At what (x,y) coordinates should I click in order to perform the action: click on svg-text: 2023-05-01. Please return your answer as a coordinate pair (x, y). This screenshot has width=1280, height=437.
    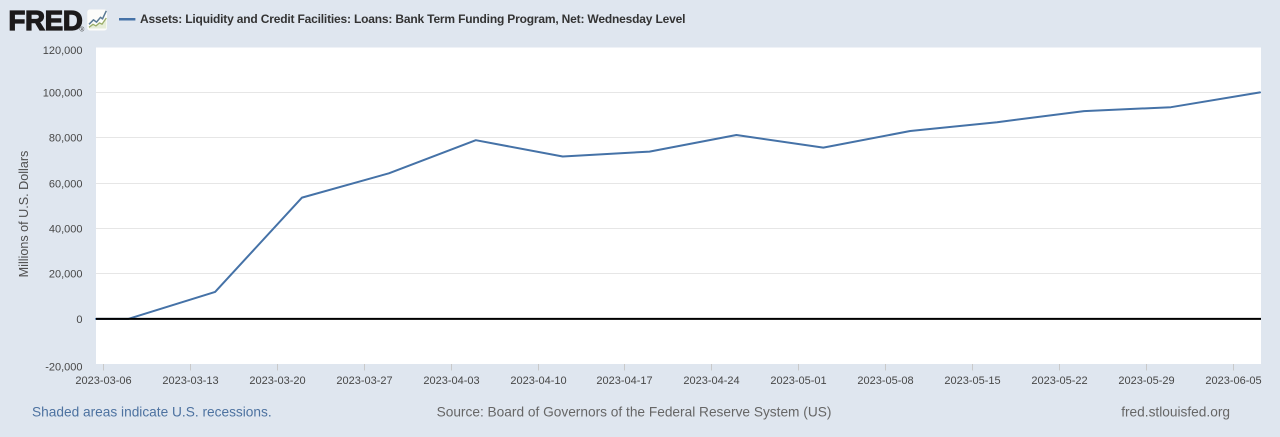
    Looking at the image, I should click on (798, 381).